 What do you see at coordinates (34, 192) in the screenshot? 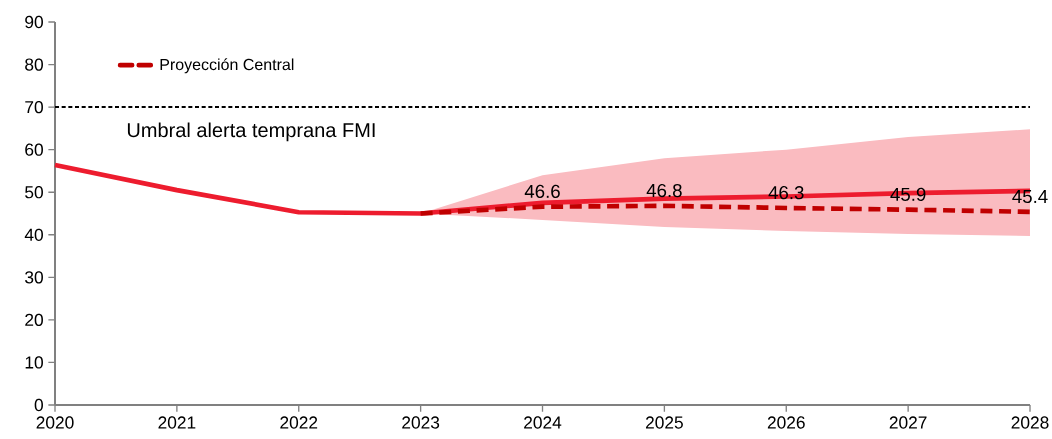
I see `y-tick-label: 50` at bounding box center [34, 192].